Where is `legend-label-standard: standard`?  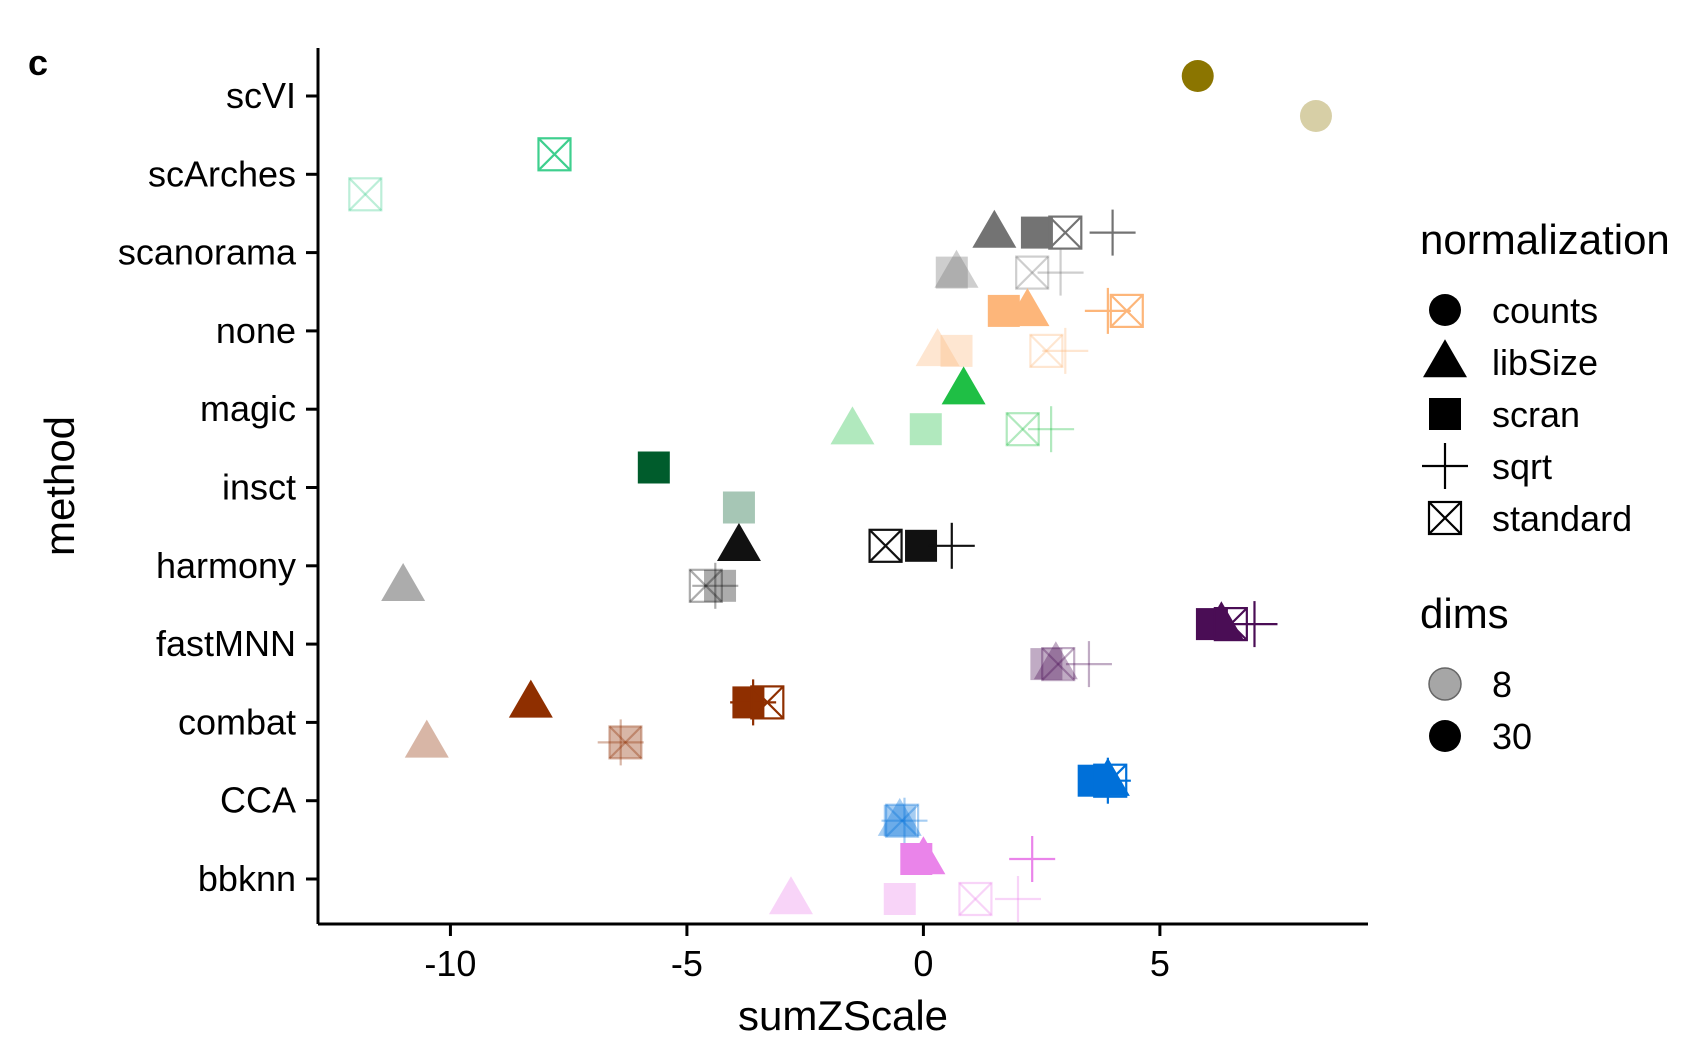
legend-label-standard: standard is located at coordinates (1562, 518).